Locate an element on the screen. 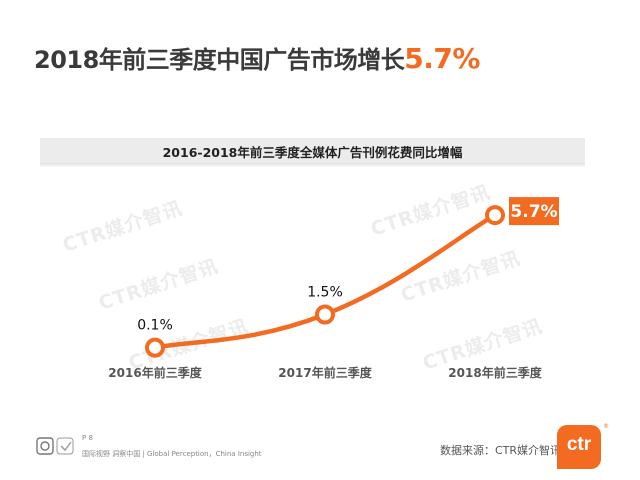 The width and height of the screenshot is (640, 480). certification-logos is located at coordinates (55, 446).